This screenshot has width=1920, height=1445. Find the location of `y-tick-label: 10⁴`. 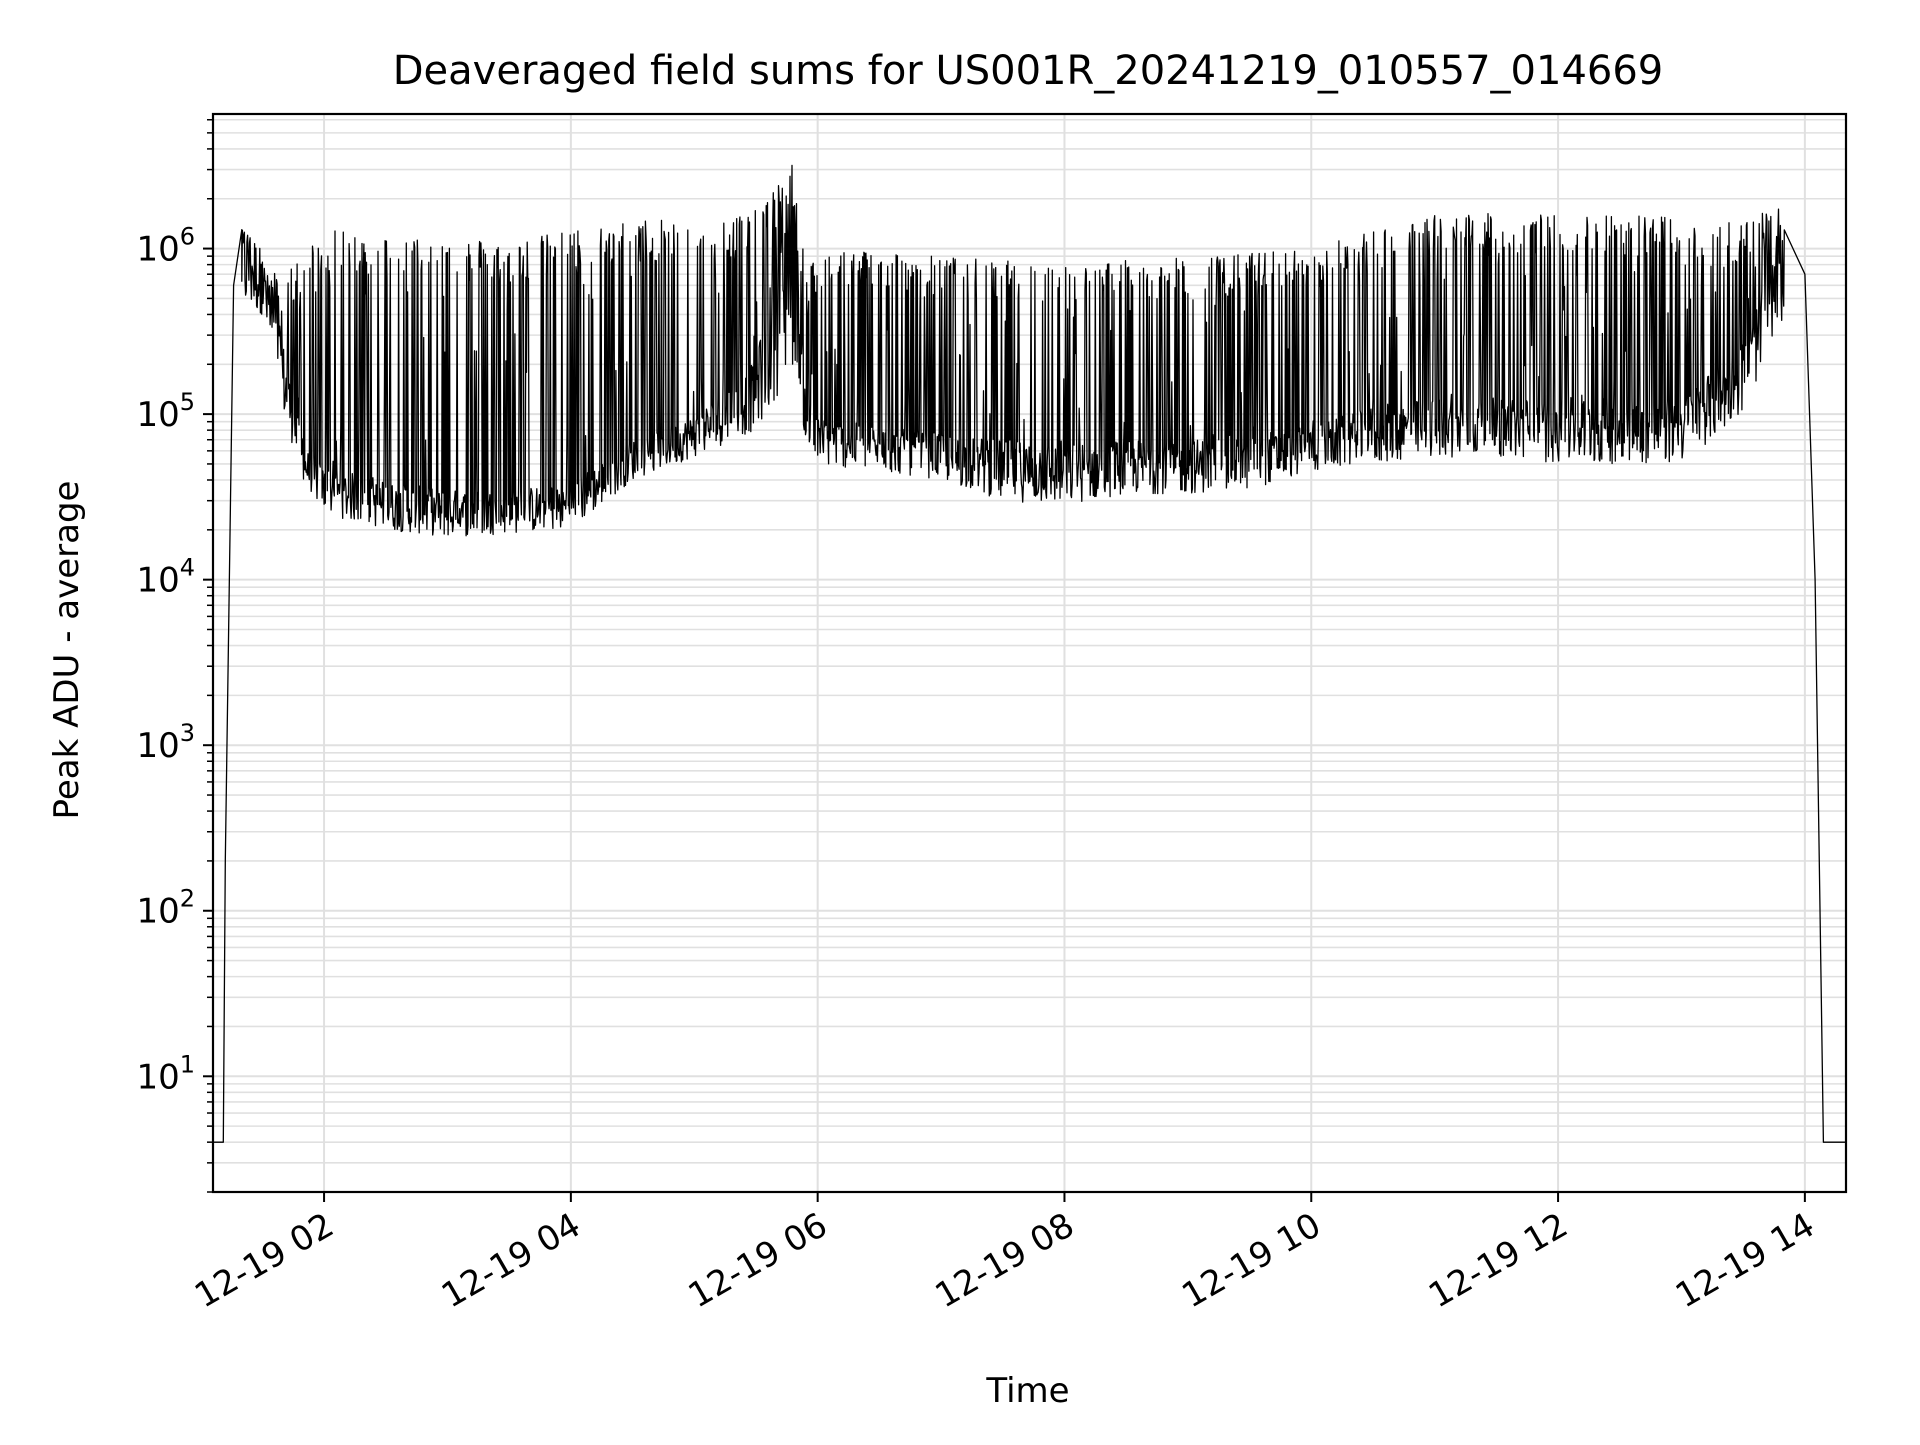

y-tick-label: 10⁴ is located at coordinates (165, 577).